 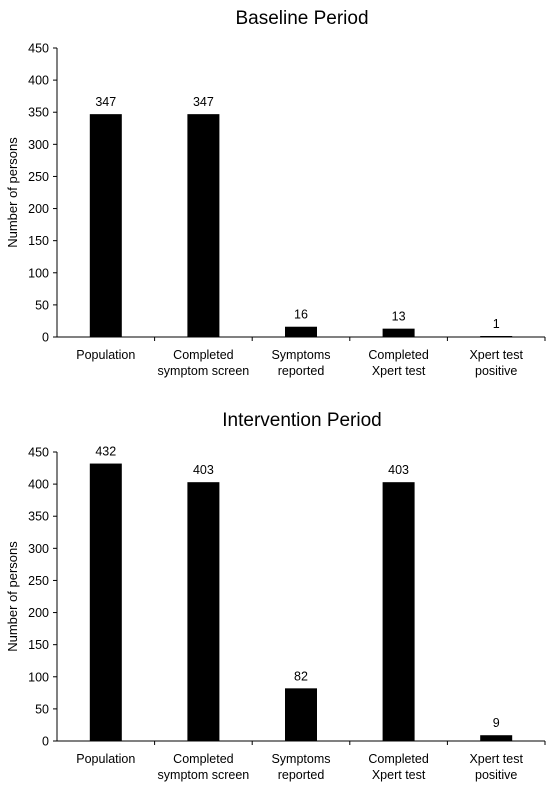 I want to click on data-label: 82, so click(x=301, y=676).